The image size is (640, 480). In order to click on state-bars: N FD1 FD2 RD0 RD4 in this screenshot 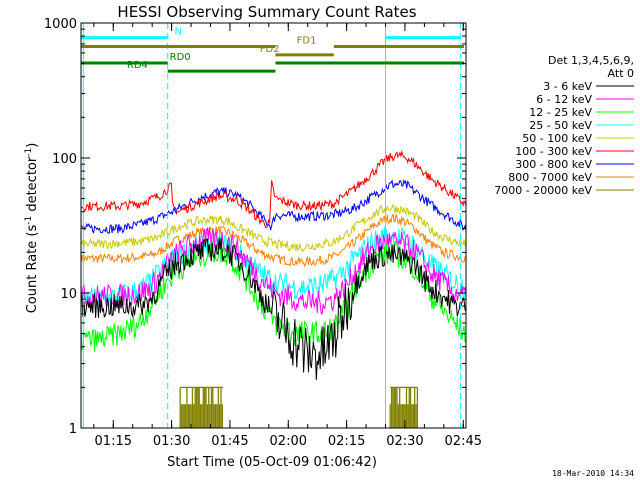, I will do `click(273, 50)`.